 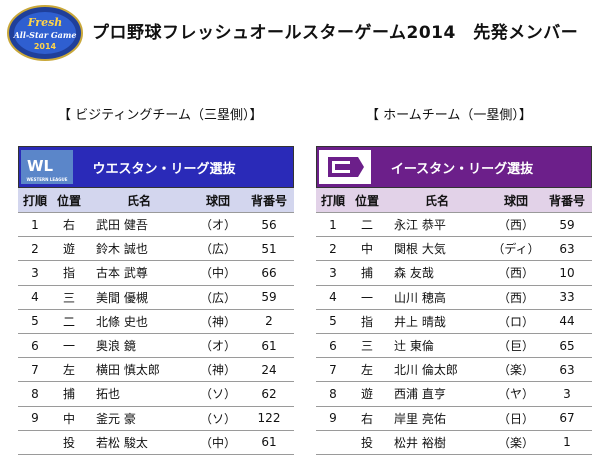 What do you see at coordinates (139, 225) in the screenshot?
I see `name-cell: 武田 健吾` at bounding box center [139, 225].